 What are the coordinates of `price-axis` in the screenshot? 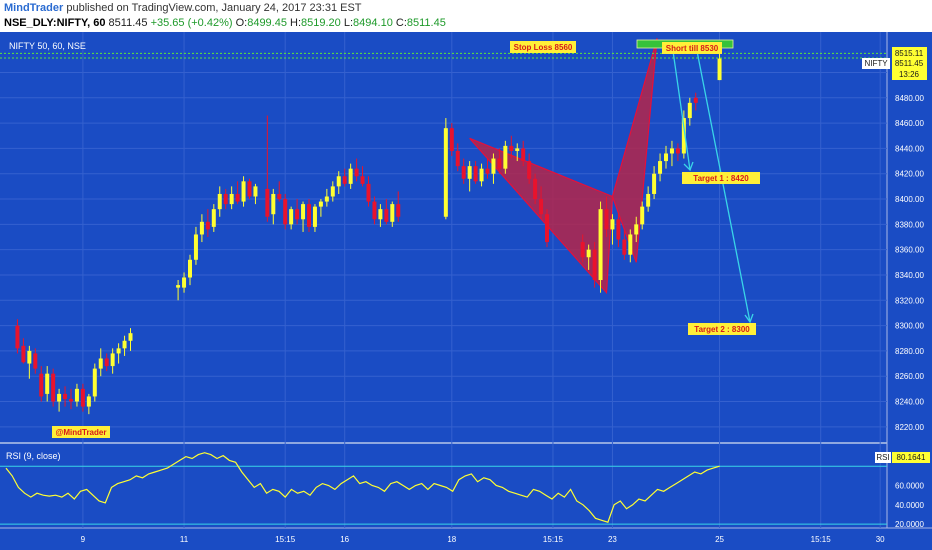 It's located at (909, 280).